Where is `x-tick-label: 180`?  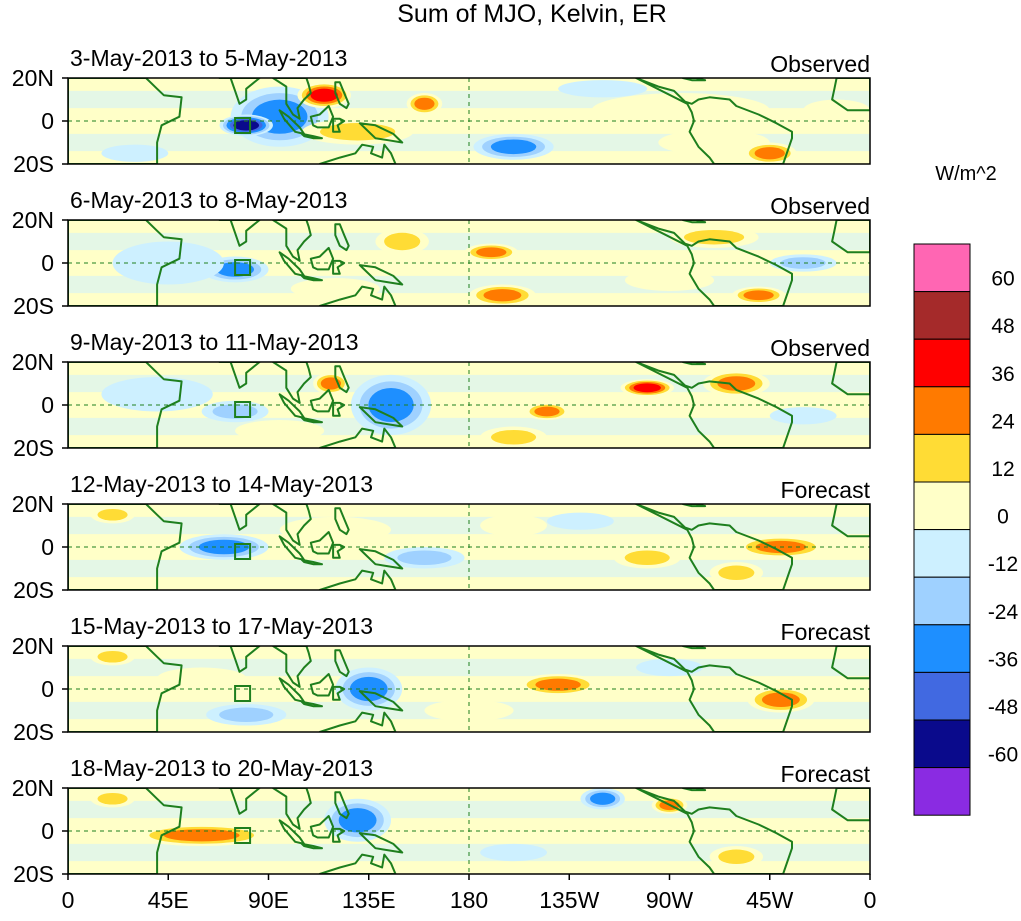 x-tick-label: 180 is located at coordinates (469, 900).